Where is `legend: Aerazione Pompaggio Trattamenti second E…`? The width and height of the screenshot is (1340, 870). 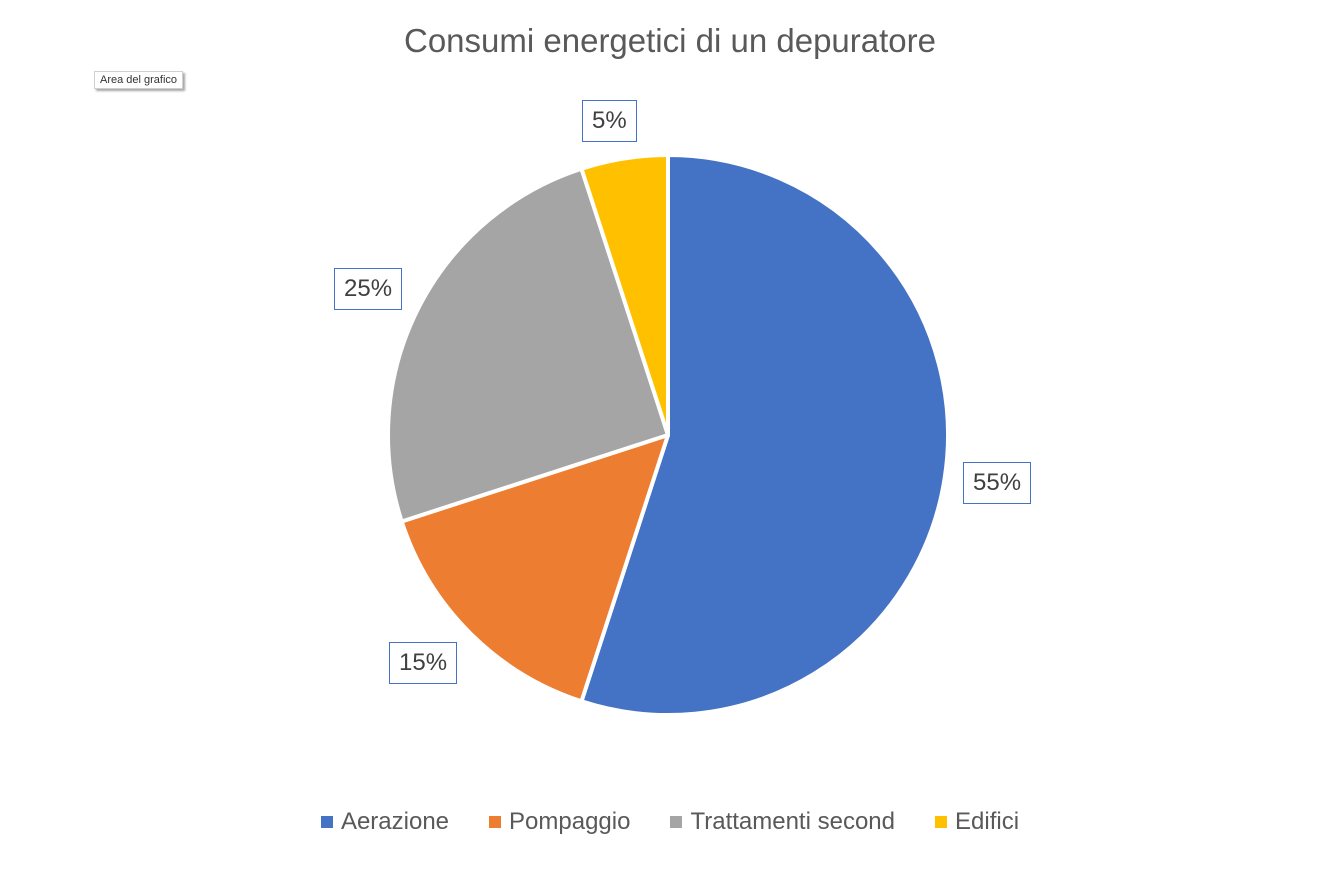
legend: Aerazione Pompaggio Trattamenti second E… is located at coordinates (670, 822).